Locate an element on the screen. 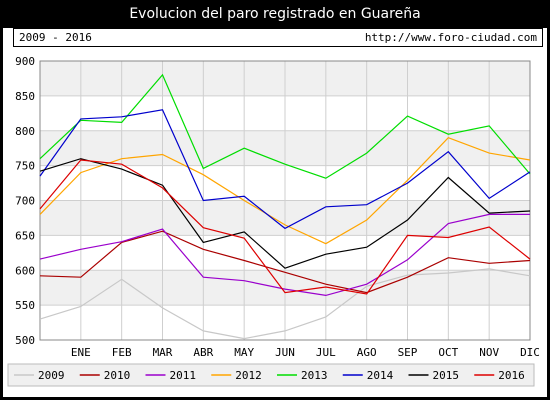  legend-label: 2011 is located at coordinates (183, 375).